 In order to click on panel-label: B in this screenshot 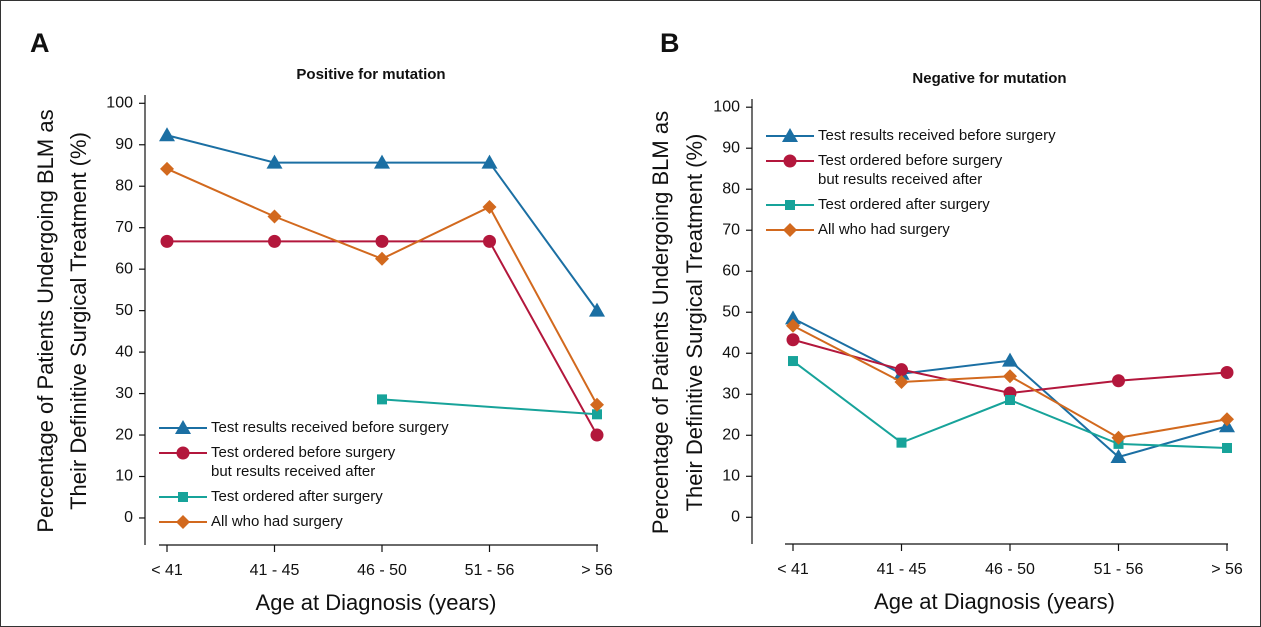, I will do `click(670, 43)`.